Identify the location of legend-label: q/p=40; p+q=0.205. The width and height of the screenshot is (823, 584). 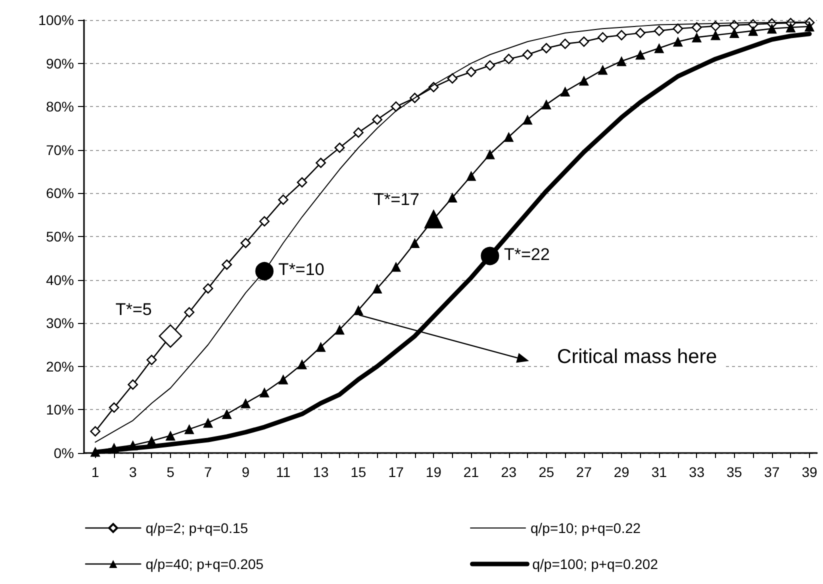
(205, 564).